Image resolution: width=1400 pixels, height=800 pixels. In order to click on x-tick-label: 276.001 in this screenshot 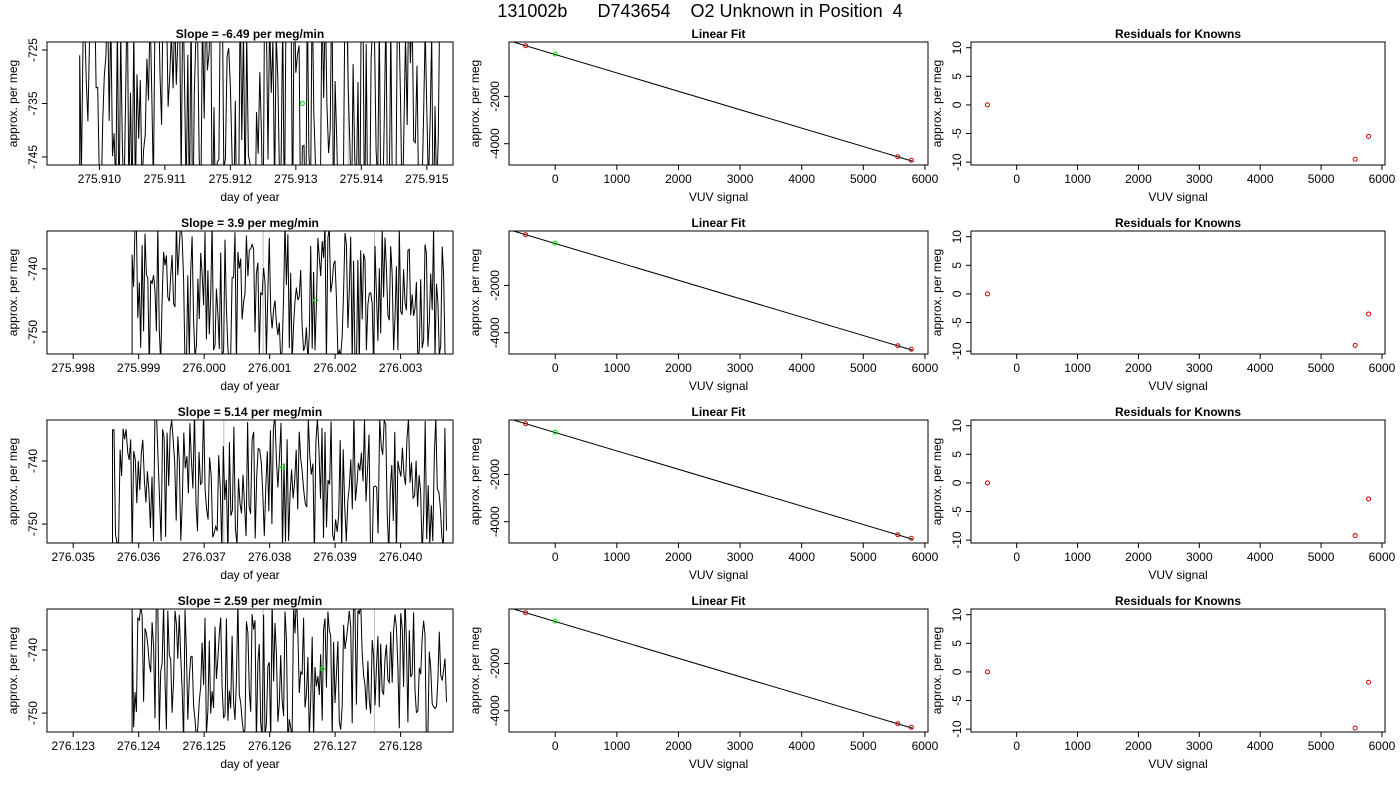, I will do `click(270, 368)`.